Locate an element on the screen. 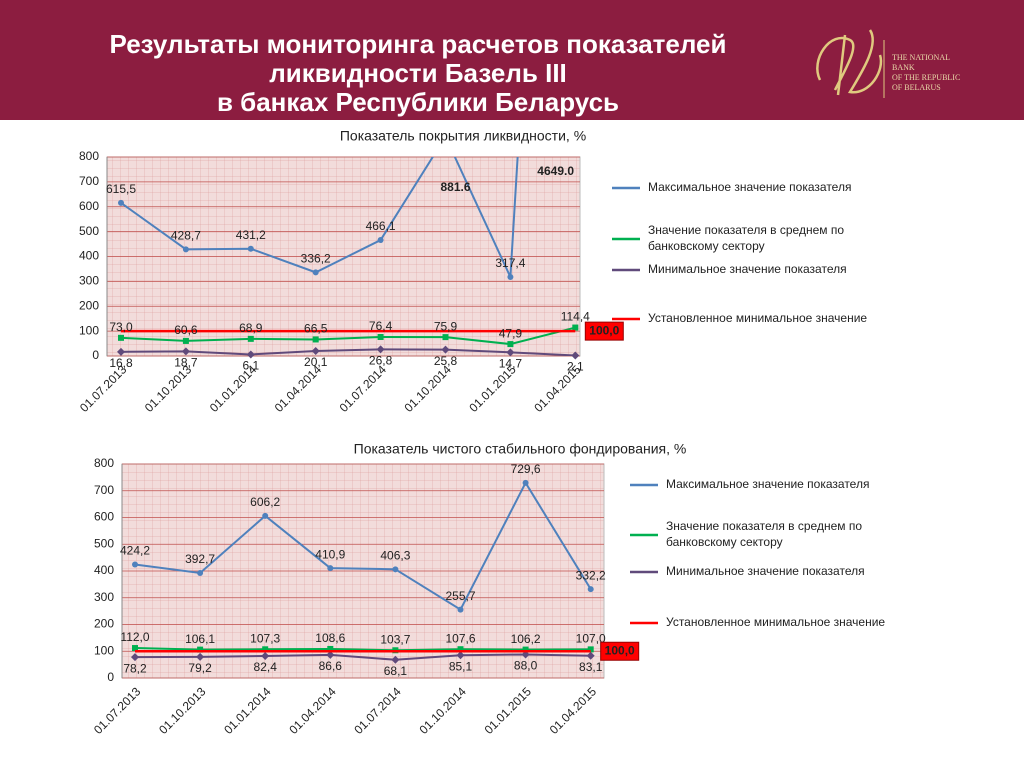 This screenshot has width=1024, height=768. value-label: 20,1 is located at coordinates (316, 362).